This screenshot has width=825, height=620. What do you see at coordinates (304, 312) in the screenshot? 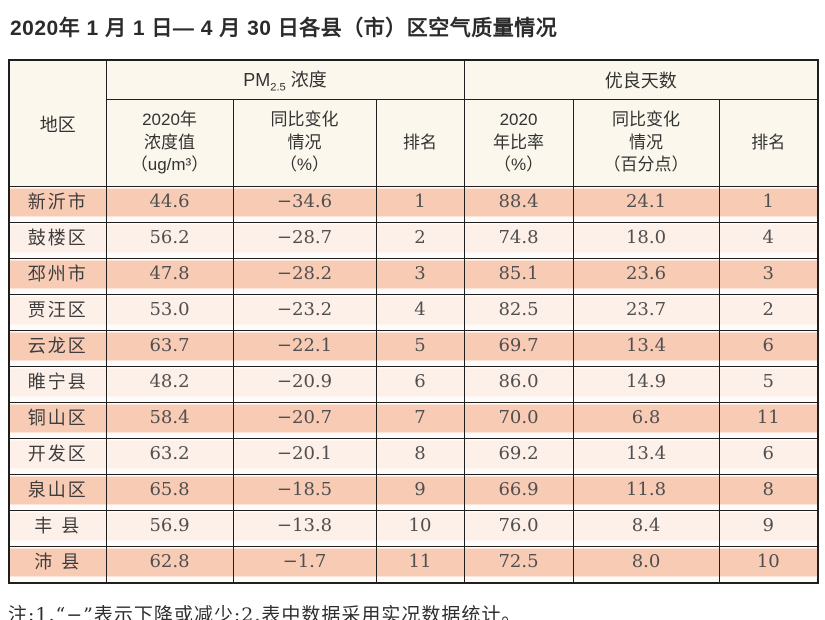
I see `value-cell: −23.2` at bounding box center [304, 312].